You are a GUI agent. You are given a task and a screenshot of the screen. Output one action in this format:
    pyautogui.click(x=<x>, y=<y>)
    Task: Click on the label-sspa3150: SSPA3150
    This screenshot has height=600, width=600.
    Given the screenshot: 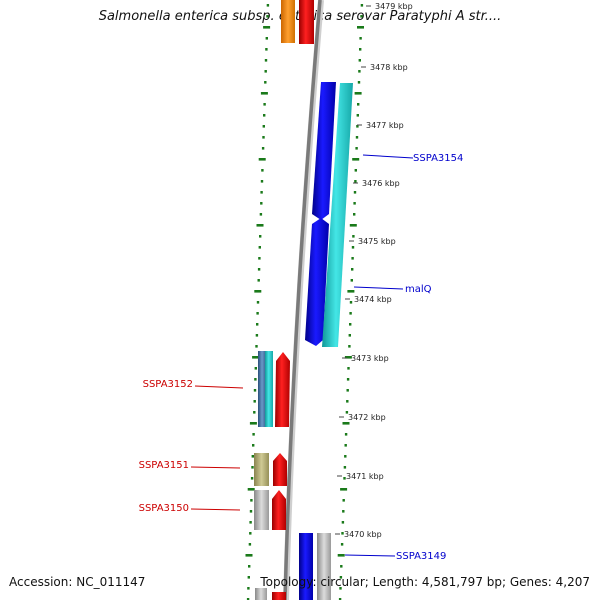 What is the action you would take?
    pyautogui.click(x=164, y=508)
    